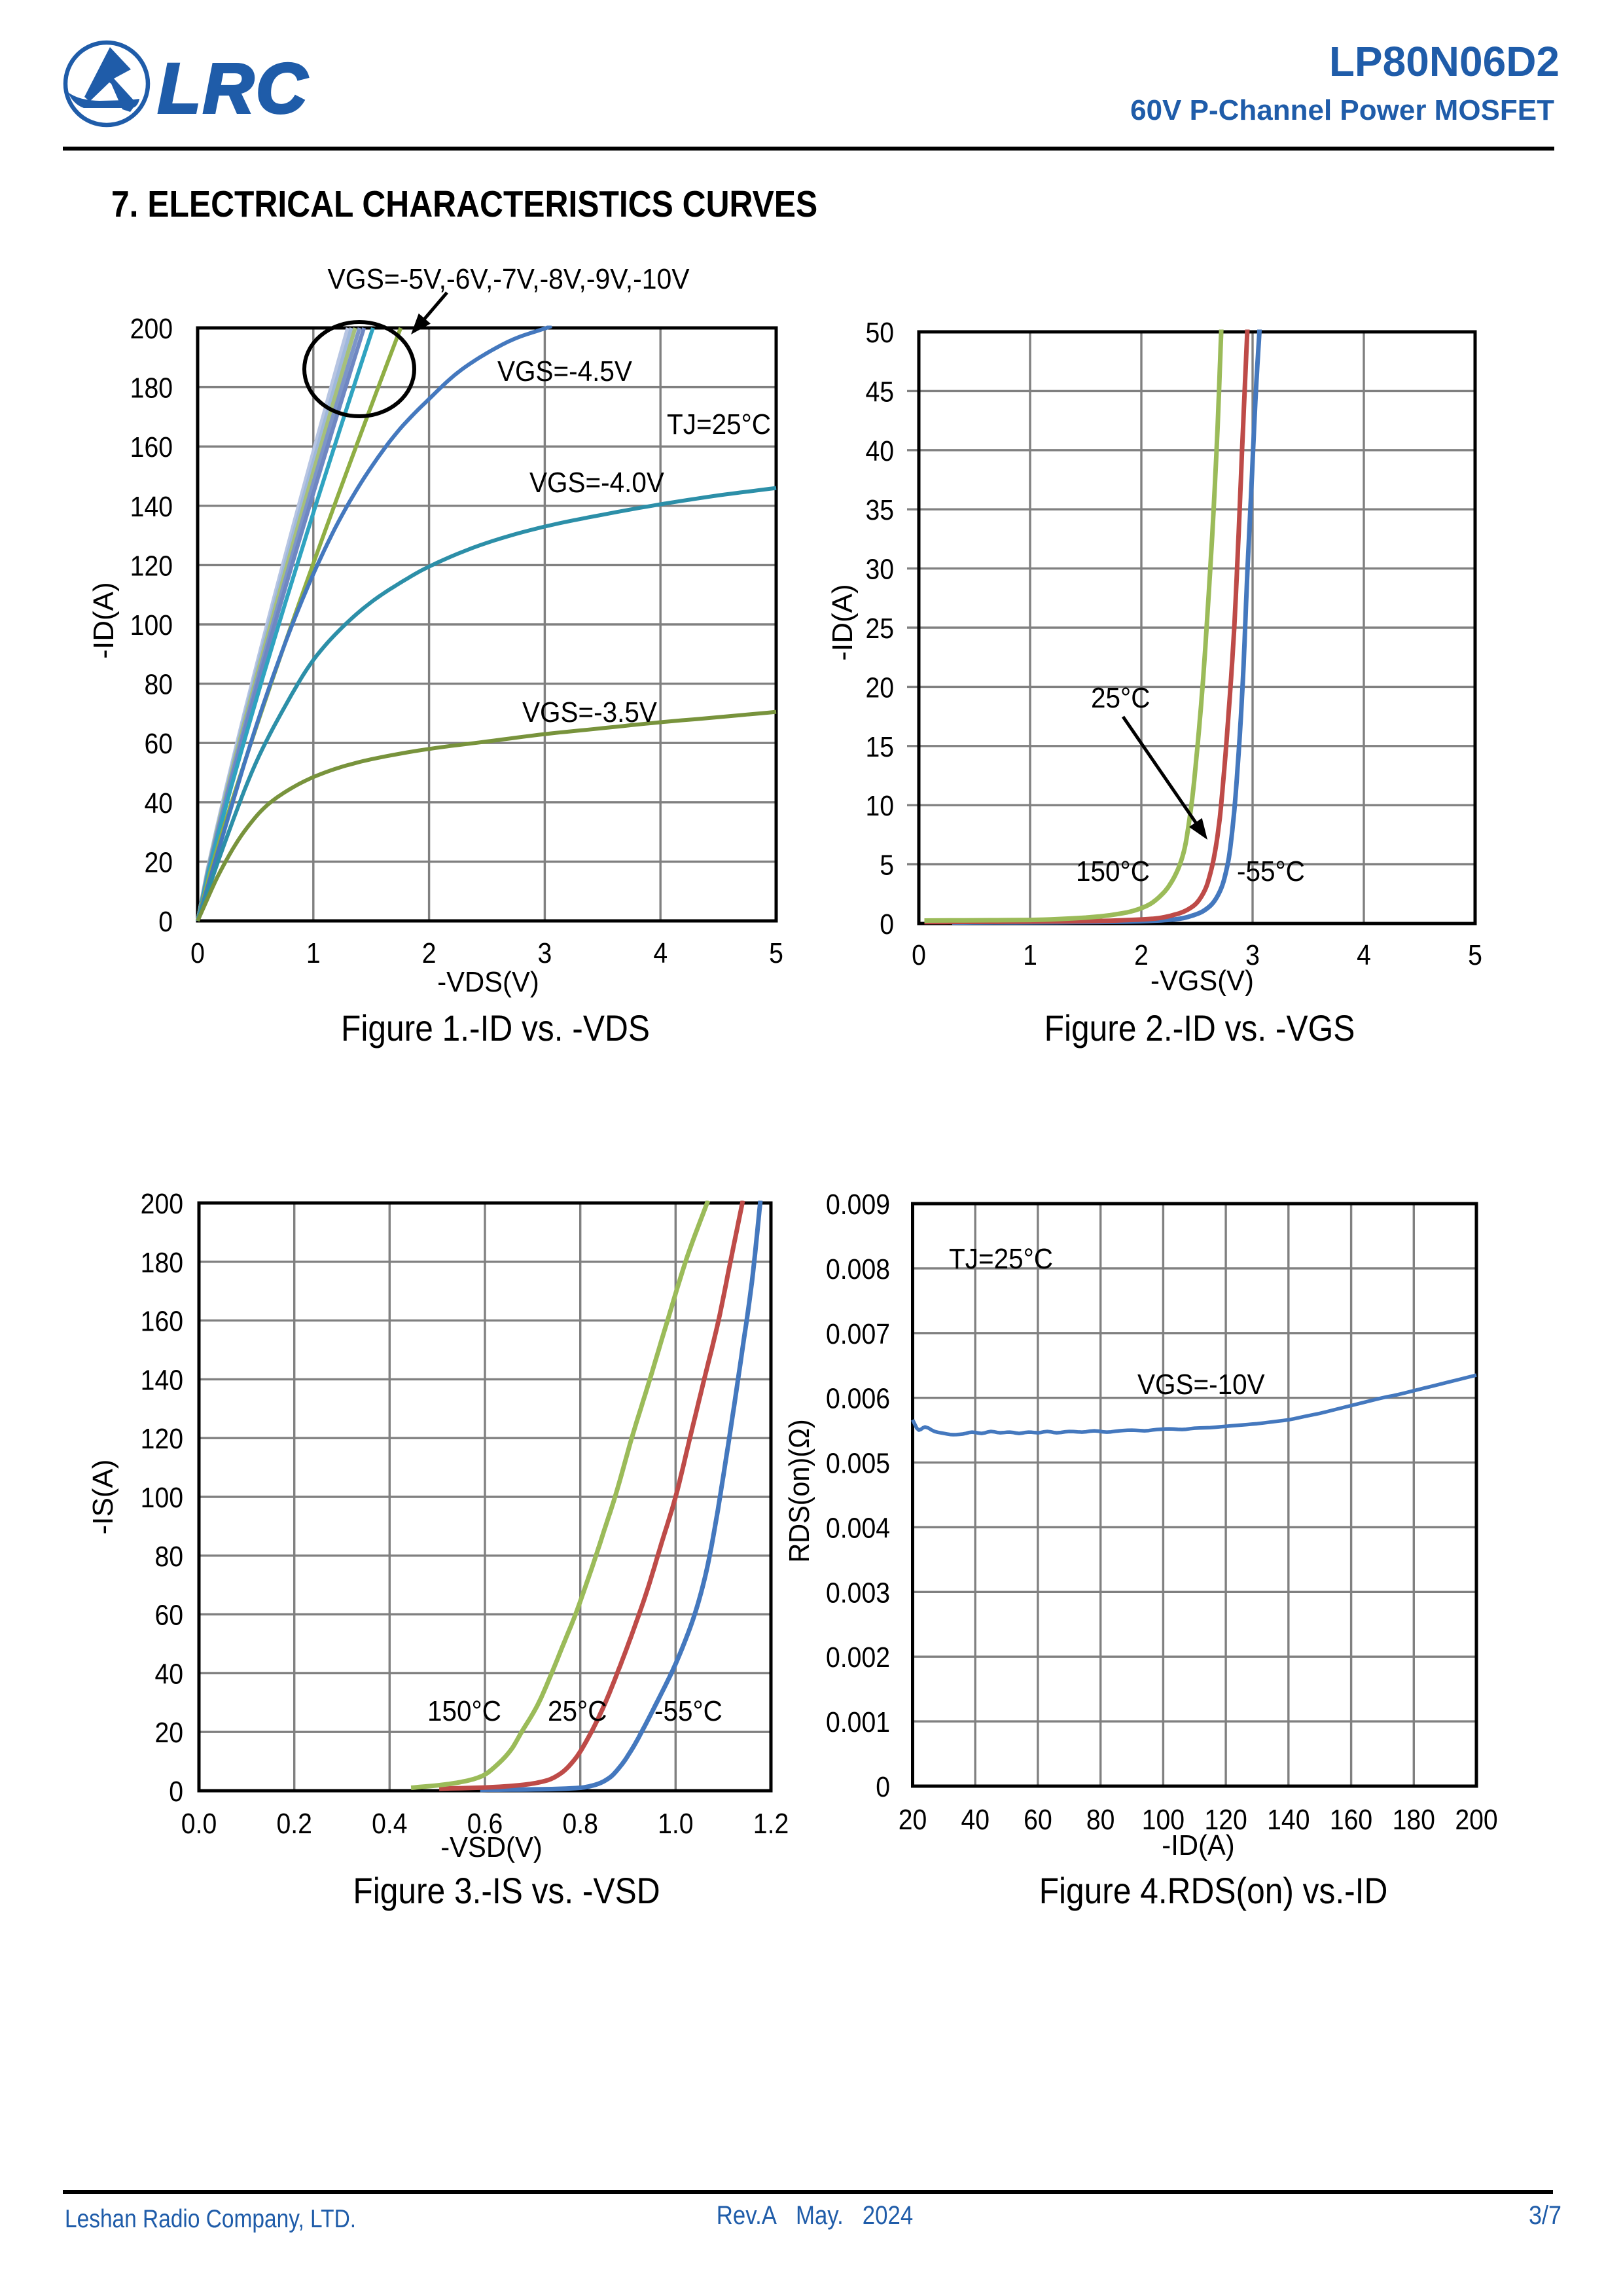 Image resolution: width=1623 pixels, height=2296 pixels. What do you see at coordinates (579, 1823) in the screenshot?
I see `svg-text: 0.8` at bounding box center [579, 1823].